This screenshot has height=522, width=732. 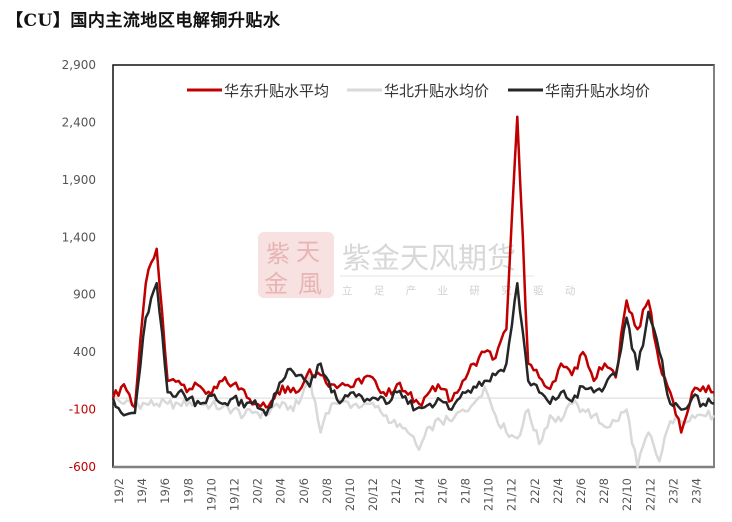 What do you see at coordinates (419, 491) in the screenshot?
I see `x-tick-label: 21/4` at bounding box center [419, 491].